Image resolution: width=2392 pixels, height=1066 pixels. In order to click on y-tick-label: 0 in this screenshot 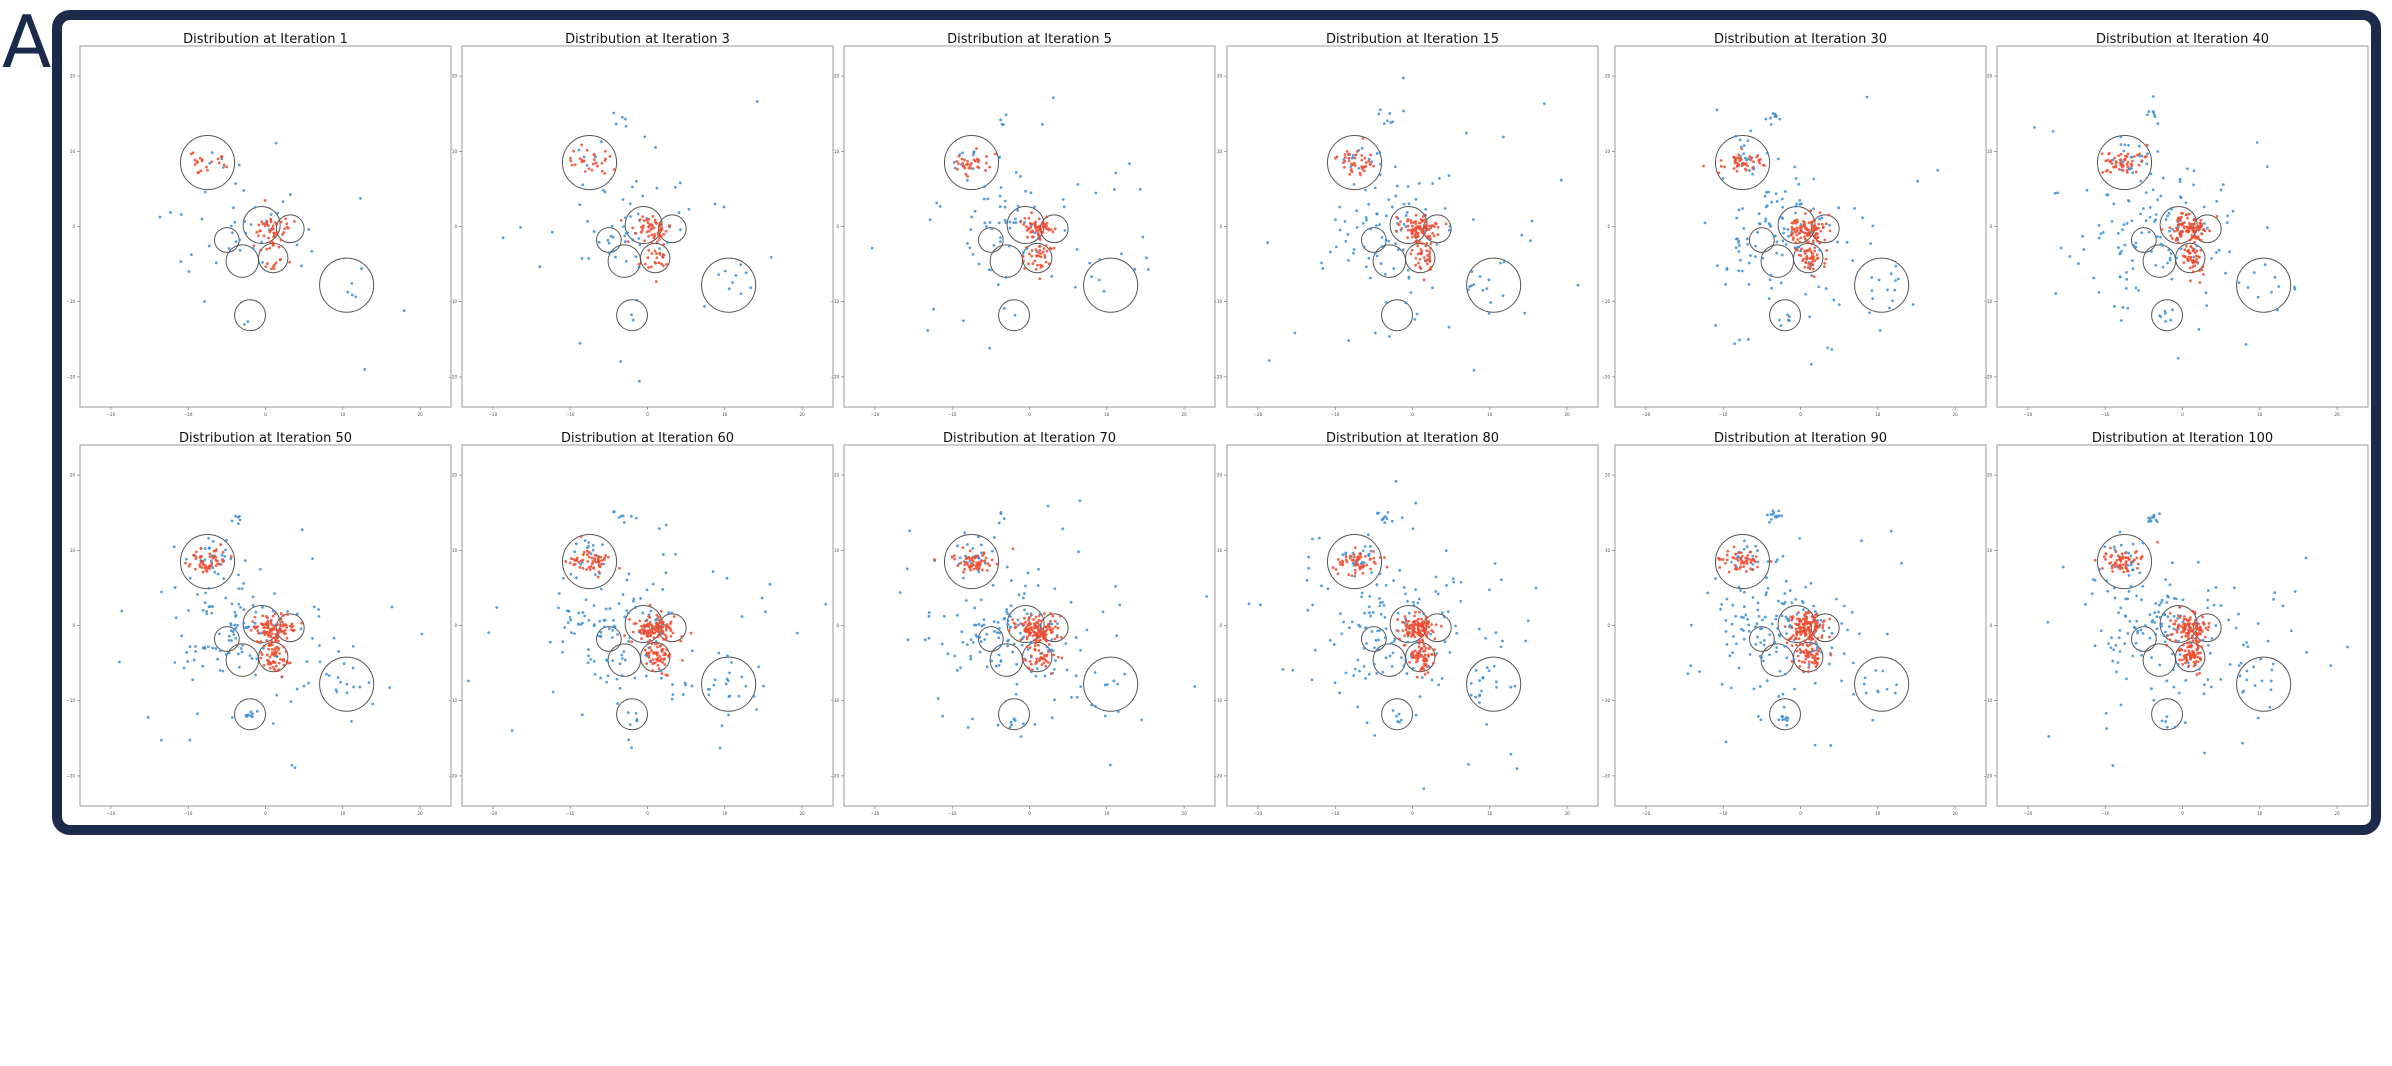, I will do `click(73, 625)`.